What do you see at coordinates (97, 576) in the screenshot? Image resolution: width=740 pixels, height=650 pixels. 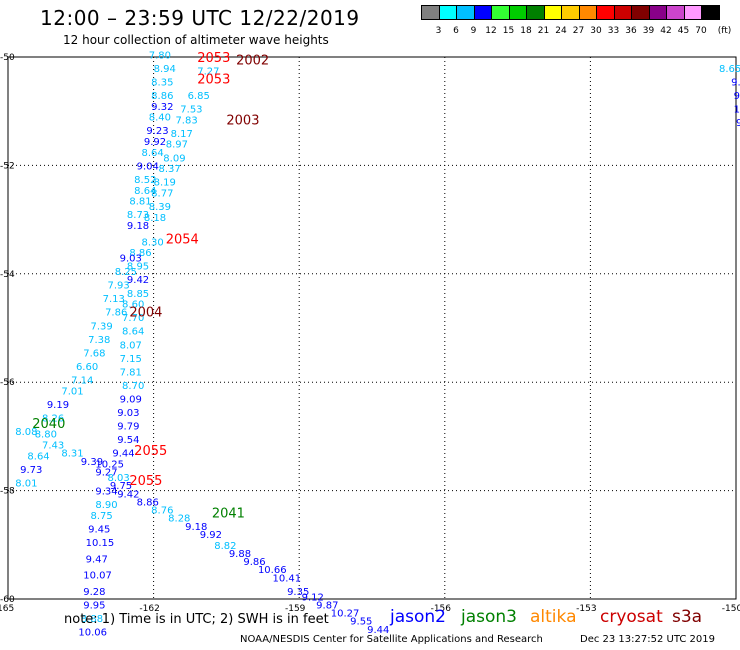 I see `wave-height-value: 10.07` at bounding box center [97, 576].